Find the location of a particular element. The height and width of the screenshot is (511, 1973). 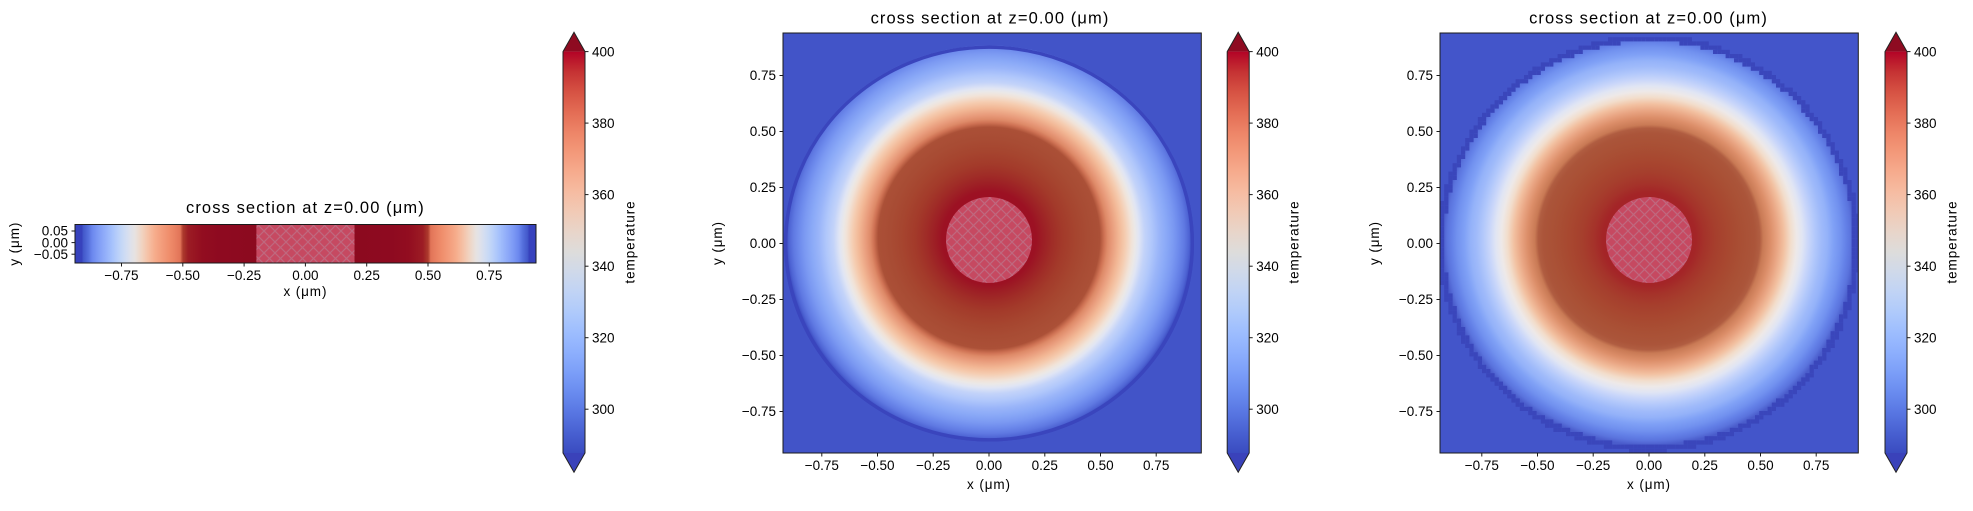

svg-text: −0.05 is located at coordinates (51, 254).